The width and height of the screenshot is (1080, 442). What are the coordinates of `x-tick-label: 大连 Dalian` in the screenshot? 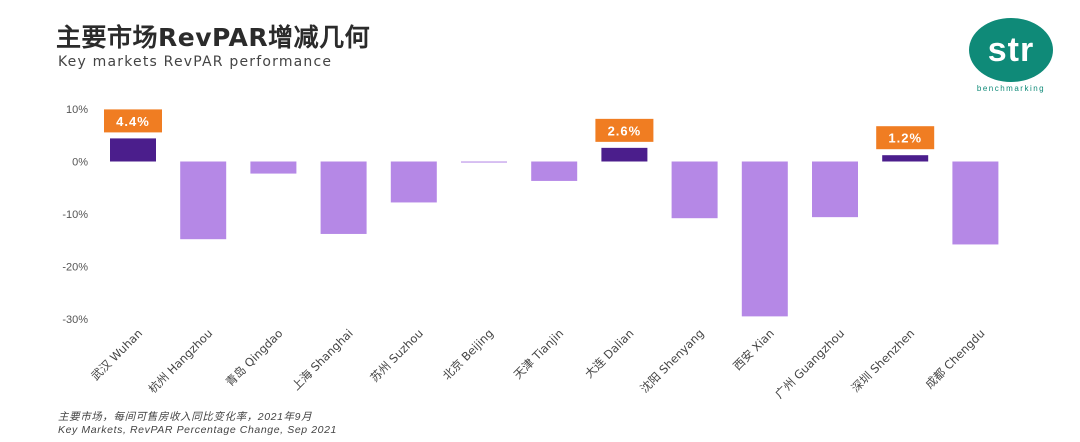 It's located at (609, 353).